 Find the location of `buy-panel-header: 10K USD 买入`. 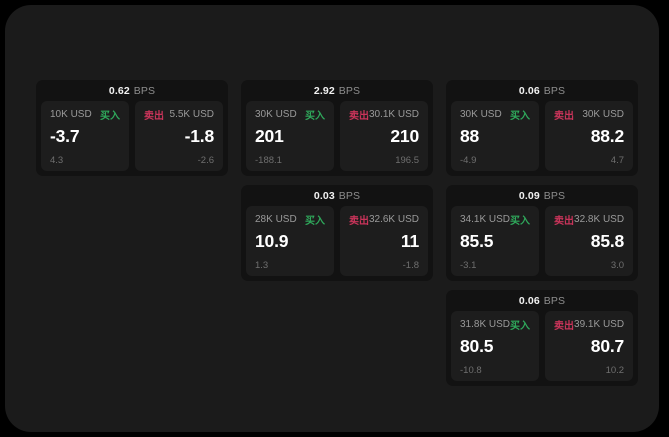

buy-panel-header: 10K USD 买入 is located at coordinates (85, 115).